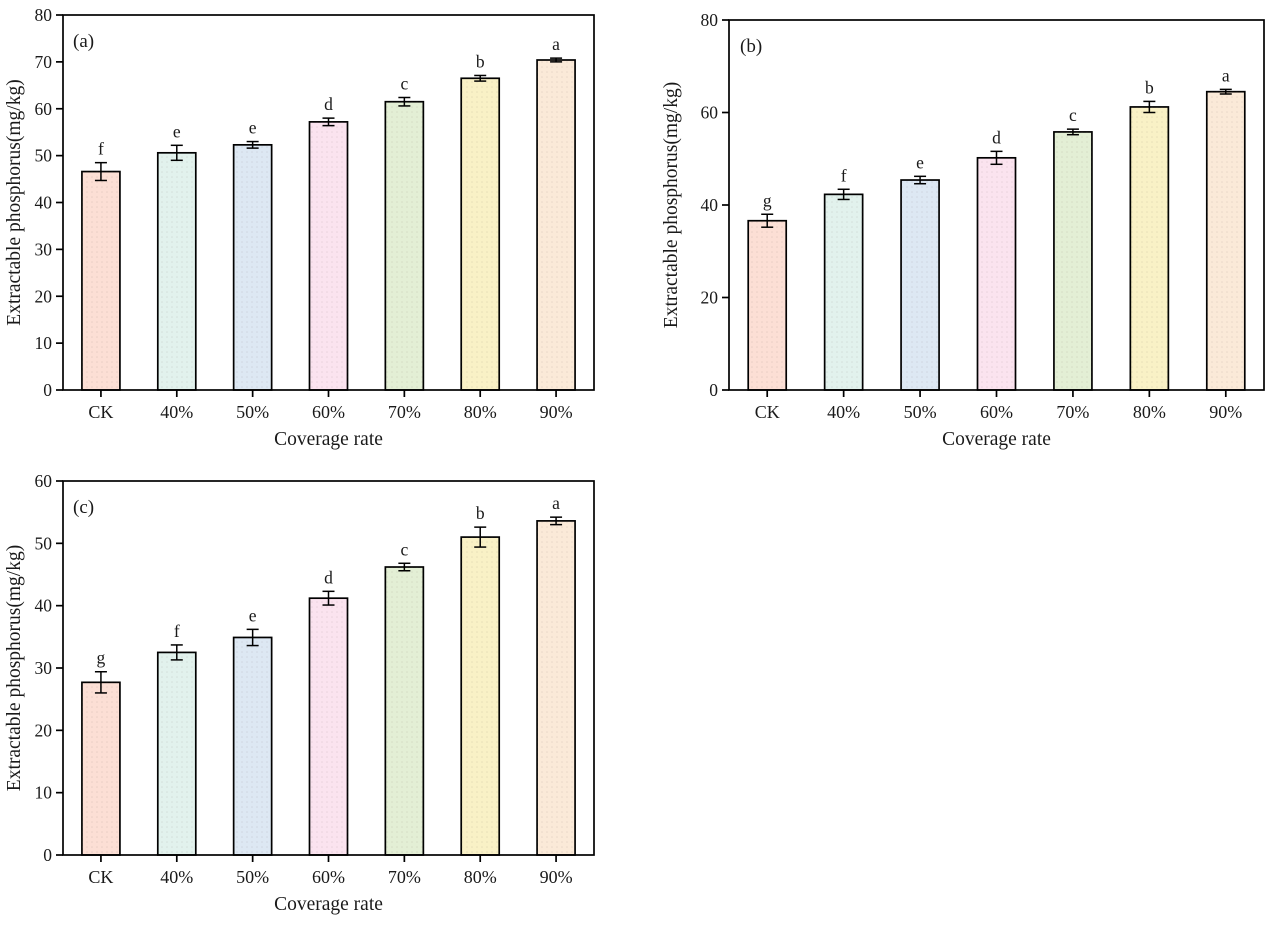 The width and height of the screenshot is (1269, 927). Describe the element at coordinates (44, 62) in the screenshot. I see `y-tick-label: 70` at that location.